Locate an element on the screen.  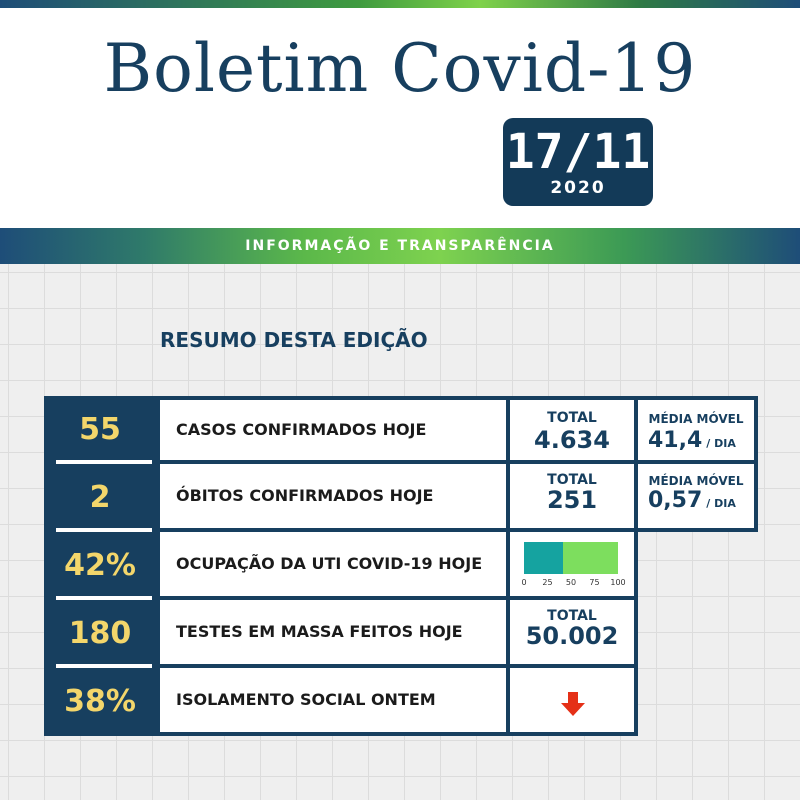
total-value: 251 is located at coordinates (572, 500).